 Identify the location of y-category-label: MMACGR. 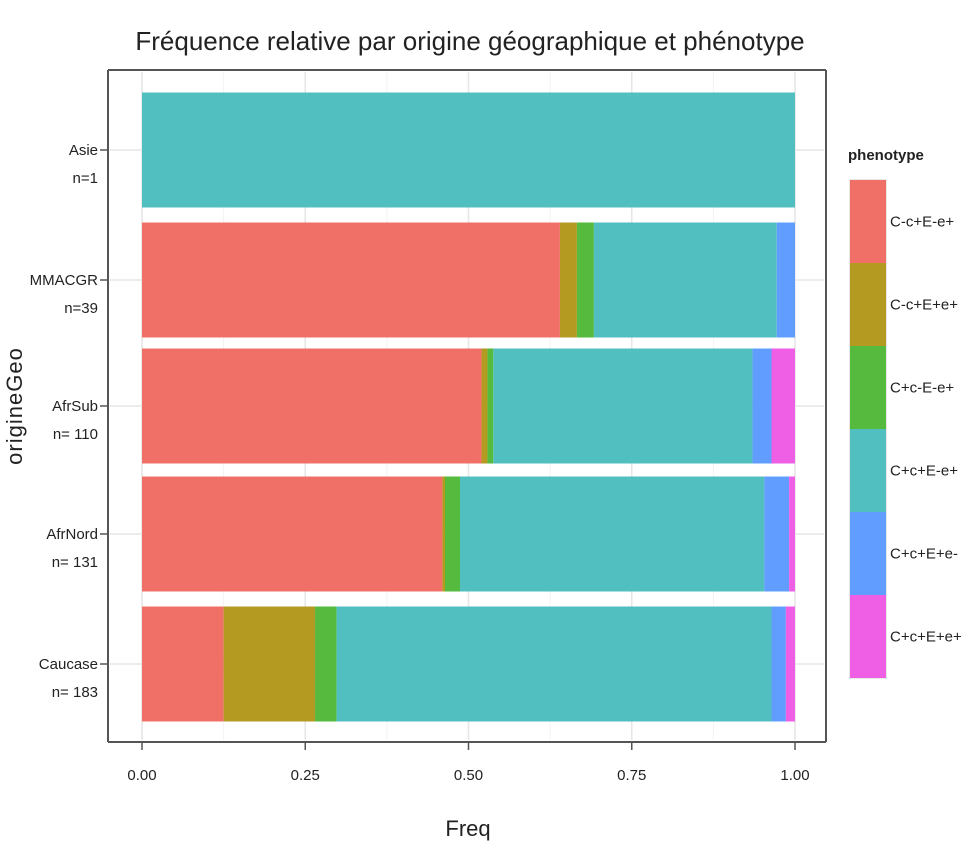
(64, 280).